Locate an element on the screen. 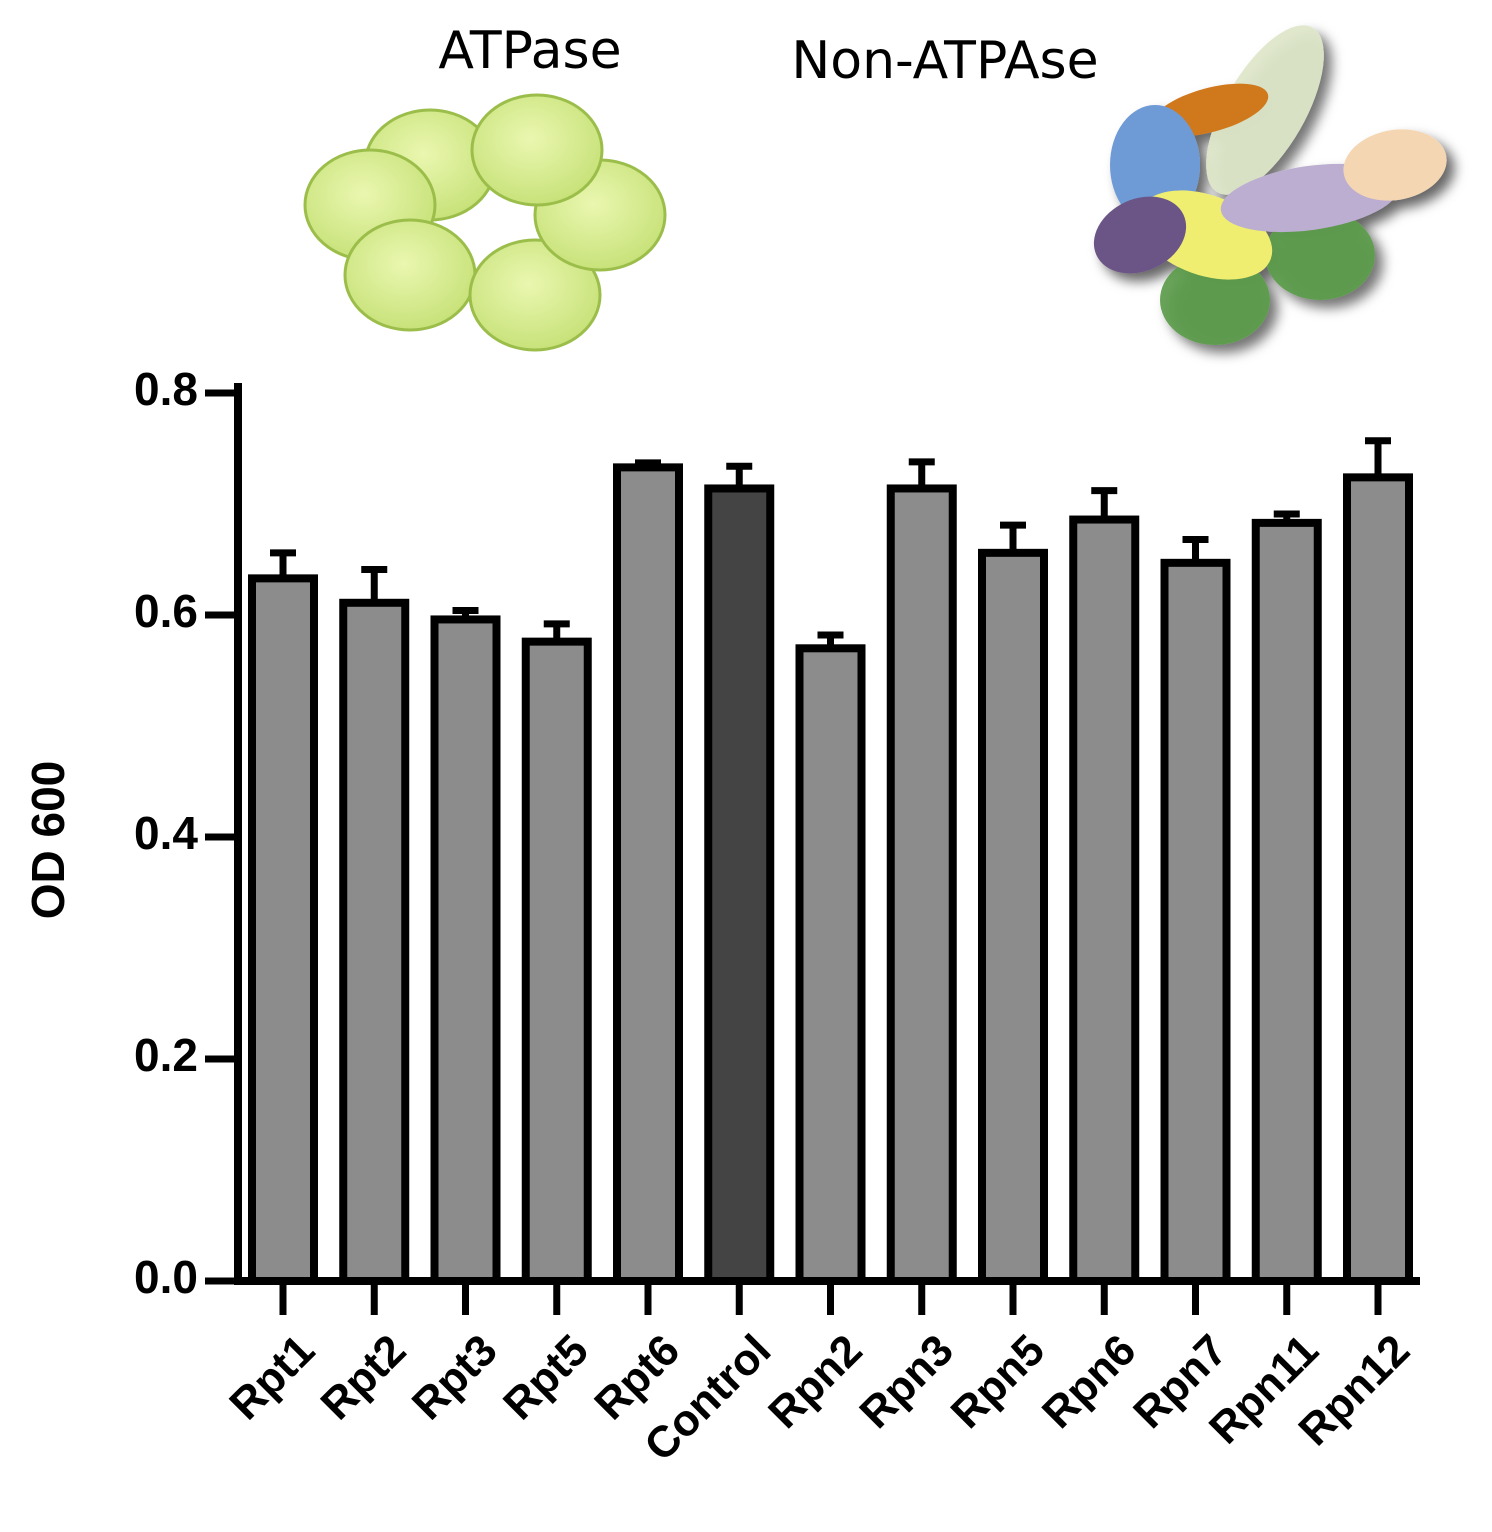  x-tick-label: Rpt1 is located at coordinates (272, 1377).